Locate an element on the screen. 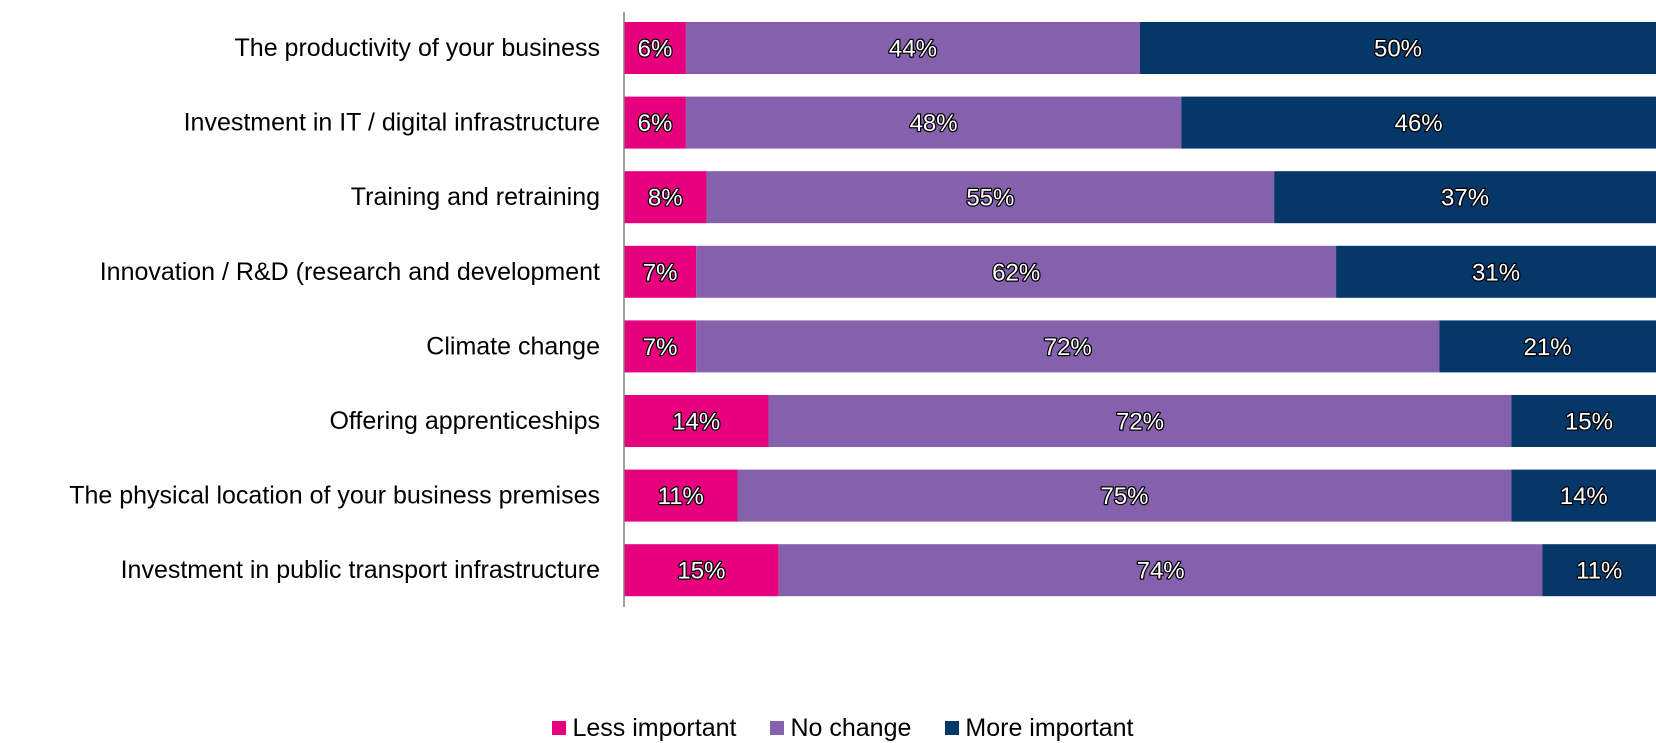  legend: Less important No change More important is located at coordinates (828, 728).